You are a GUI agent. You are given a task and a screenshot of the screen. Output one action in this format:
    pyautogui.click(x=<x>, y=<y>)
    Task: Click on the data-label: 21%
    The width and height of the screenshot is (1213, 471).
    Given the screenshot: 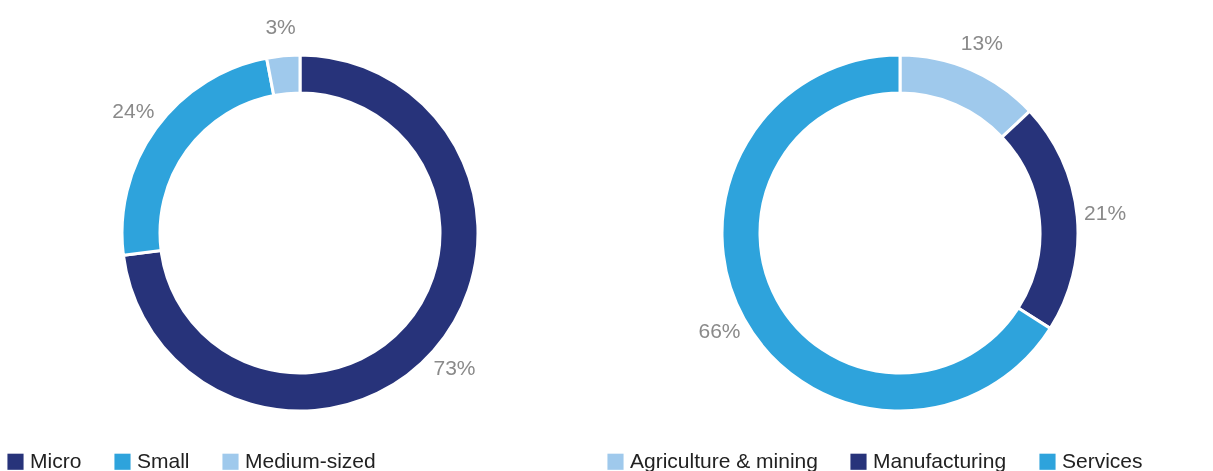 What is the action you would take?
    pyautogui.click(x=1105, y=212)
    